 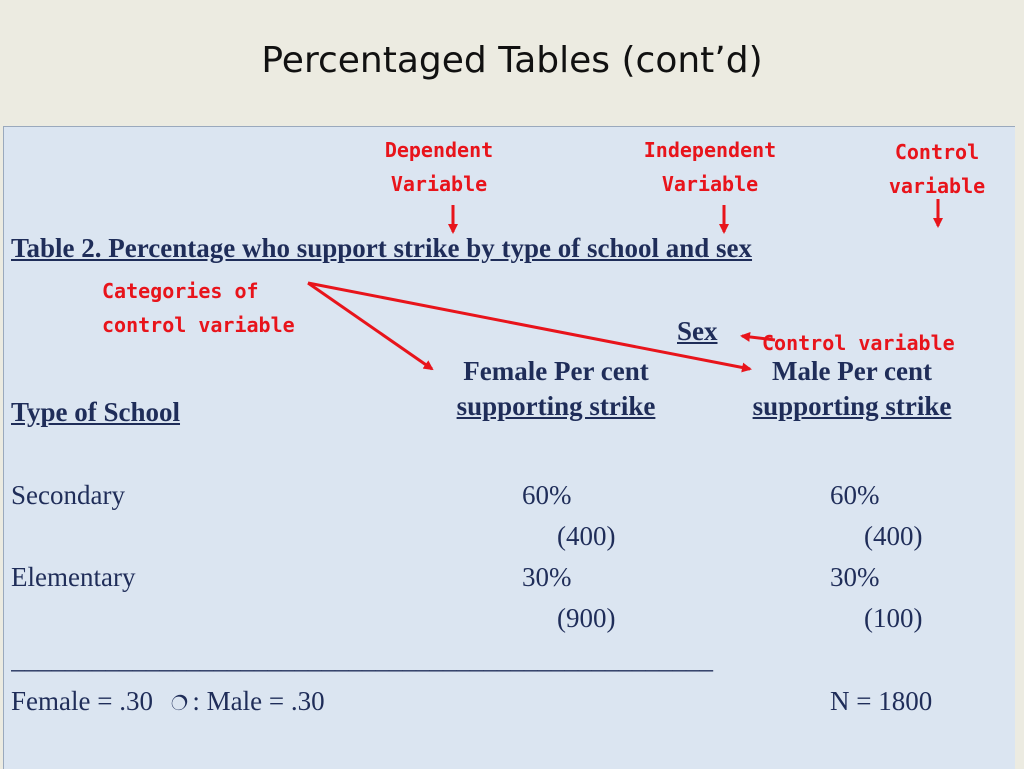 What do you see at coordinates (893, 618) in the screenshot?
I see `male-n-elementary: (100)` at bounding box center [893, 618].